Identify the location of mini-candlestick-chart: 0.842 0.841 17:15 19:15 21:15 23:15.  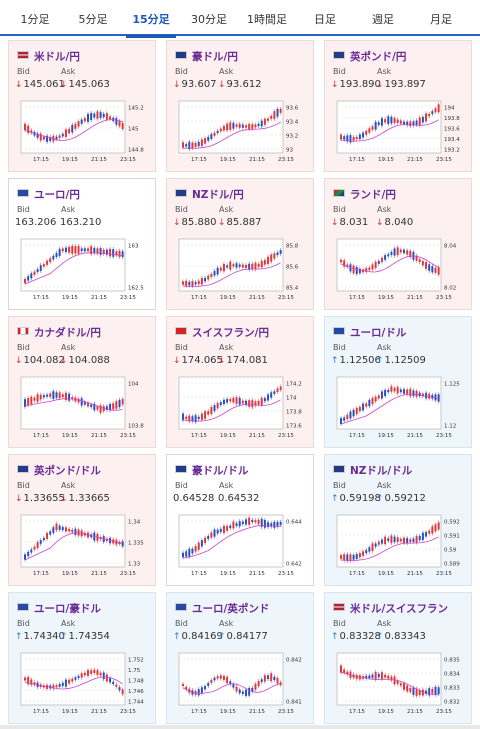
(241, 685).